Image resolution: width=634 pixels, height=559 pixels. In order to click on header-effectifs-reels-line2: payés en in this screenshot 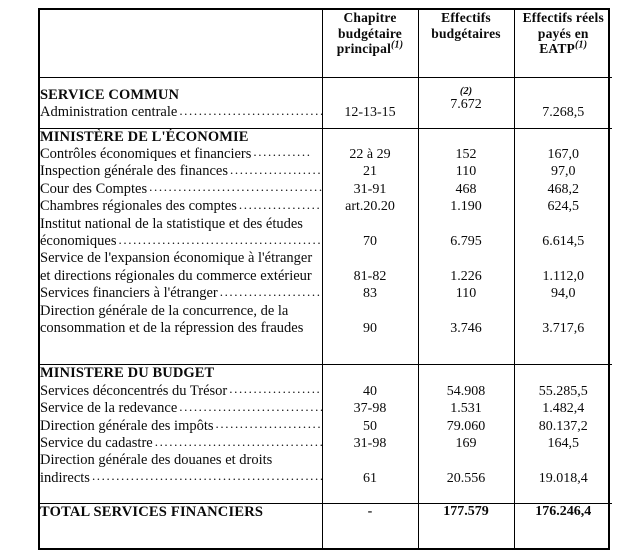, I will do `click(563, 33)`.